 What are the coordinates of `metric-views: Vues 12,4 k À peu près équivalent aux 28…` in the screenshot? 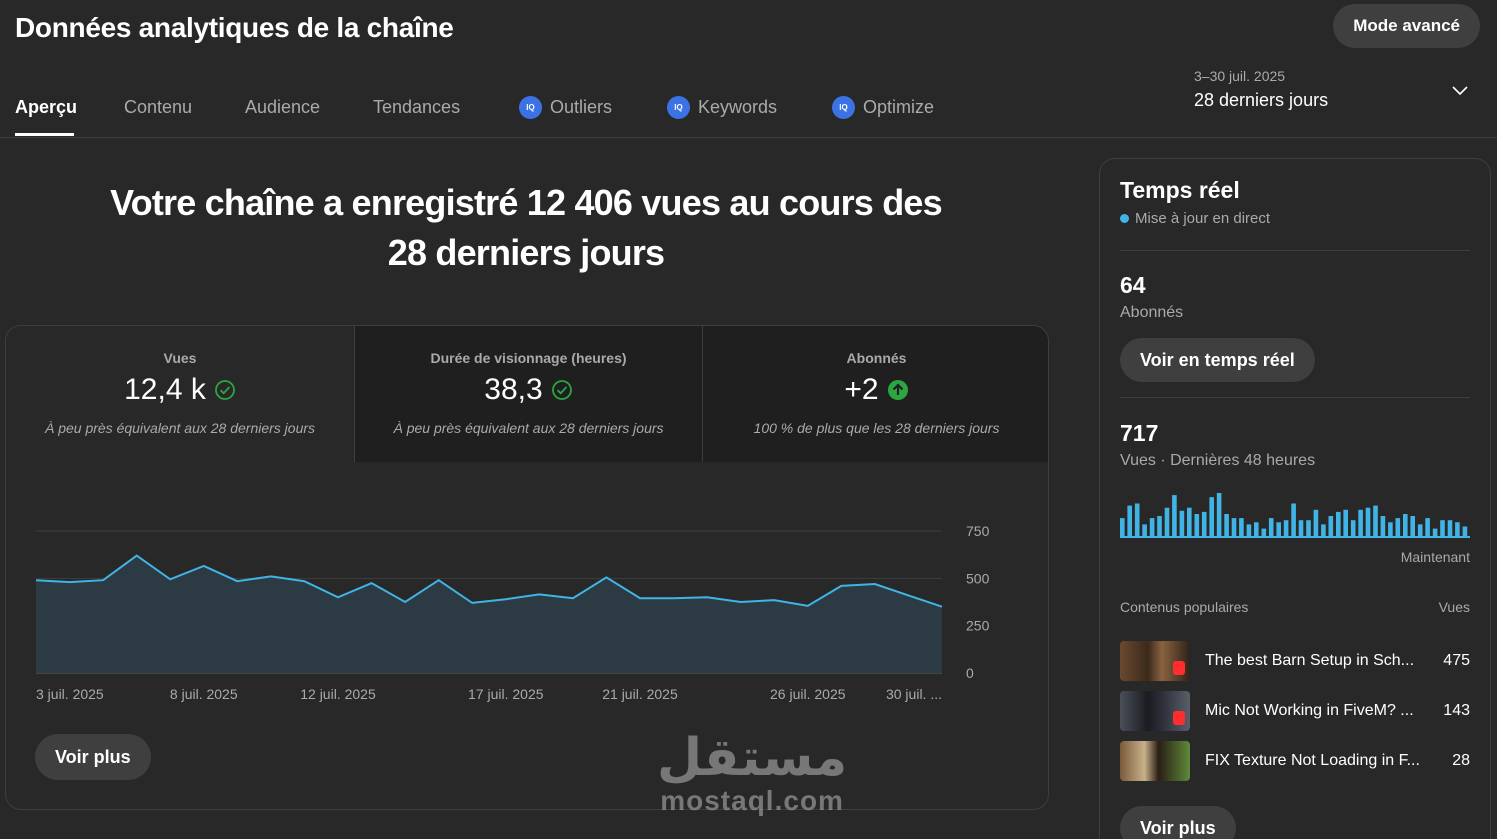 It's located at (180, 394).